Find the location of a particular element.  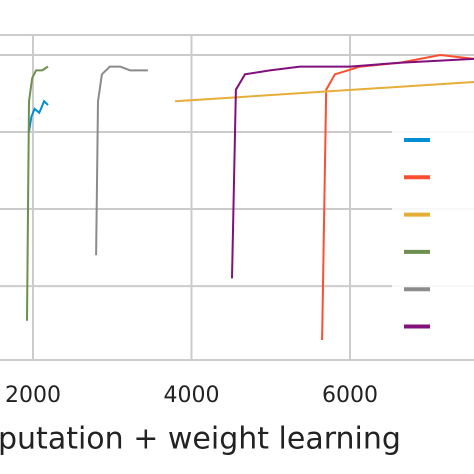

legend-box is located at coordinates (433, 233).